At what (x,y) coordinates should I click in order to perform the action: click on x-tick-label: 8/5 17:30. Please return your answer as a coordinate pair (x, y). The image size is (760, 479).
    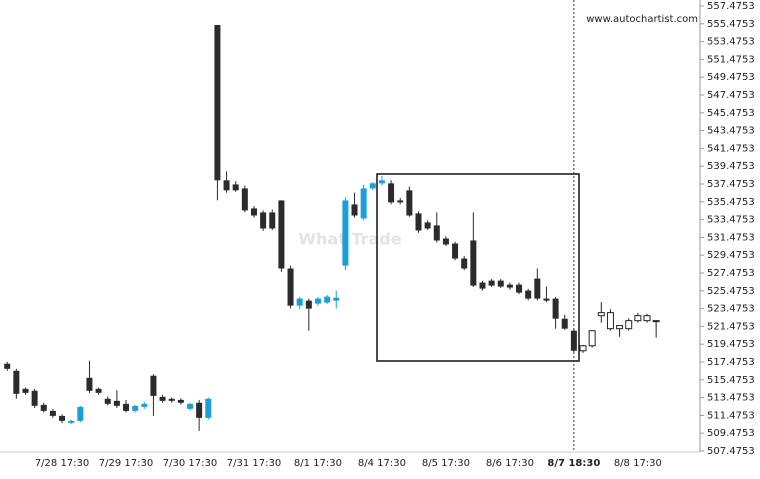
    Looking at the image, I should click on (446, 463).